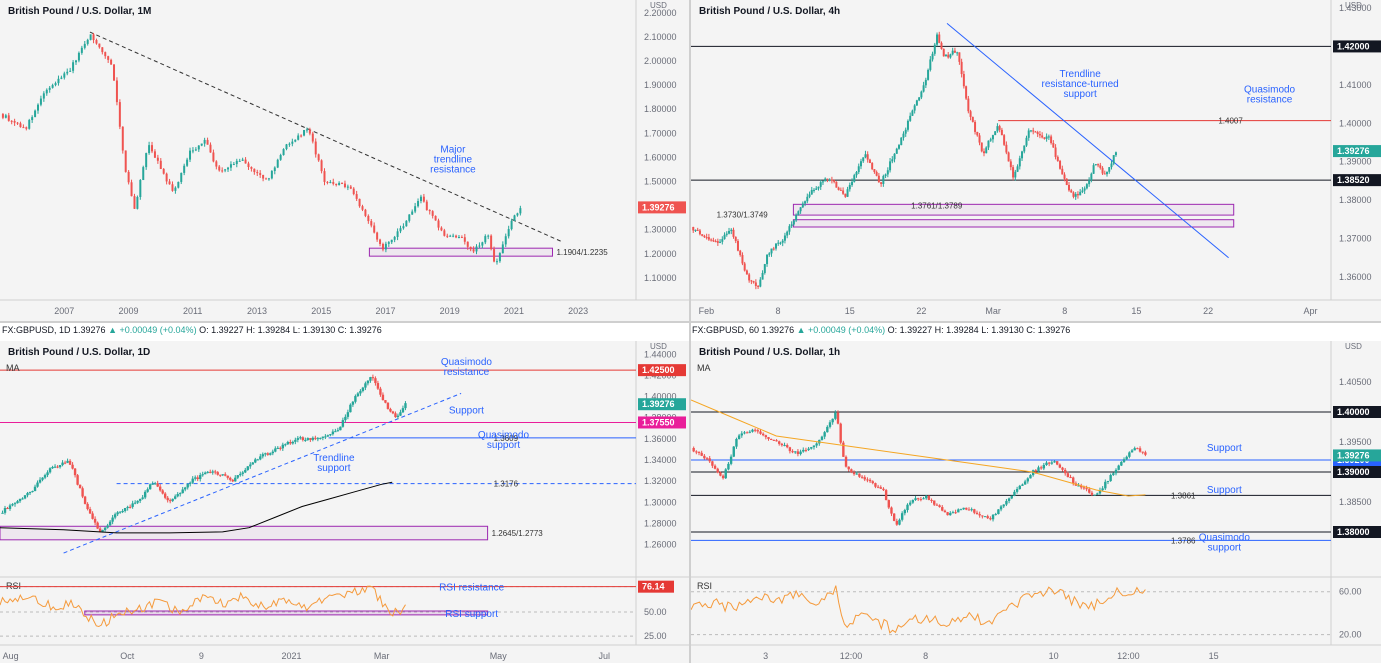  Describe the element at coordinates (658, 207) in the screenshot. I see `last-price-label: 1.39276` at that location.